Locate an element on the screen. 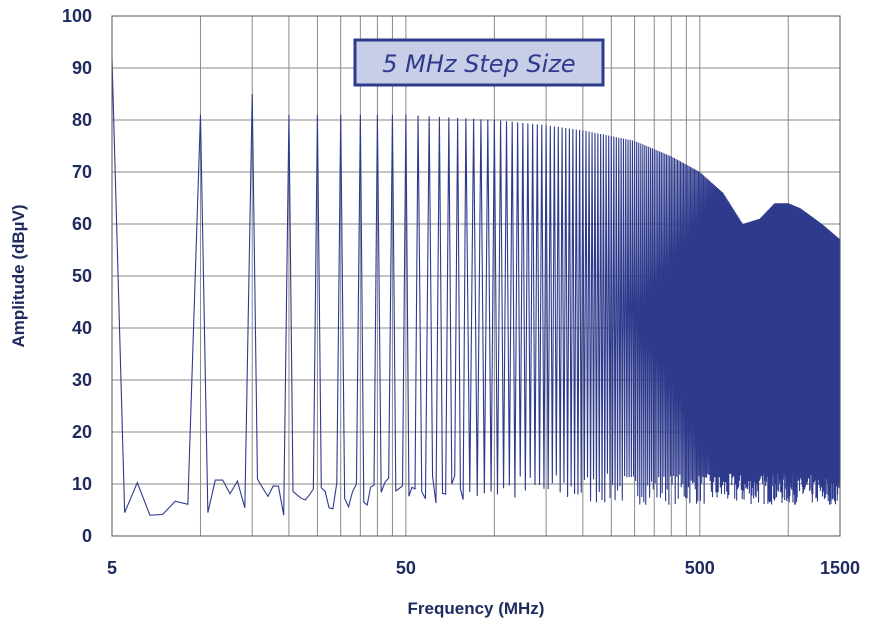 This screenshot has width=872, height=626. x-tick-label: 50 is located at coordinates (406, 568).